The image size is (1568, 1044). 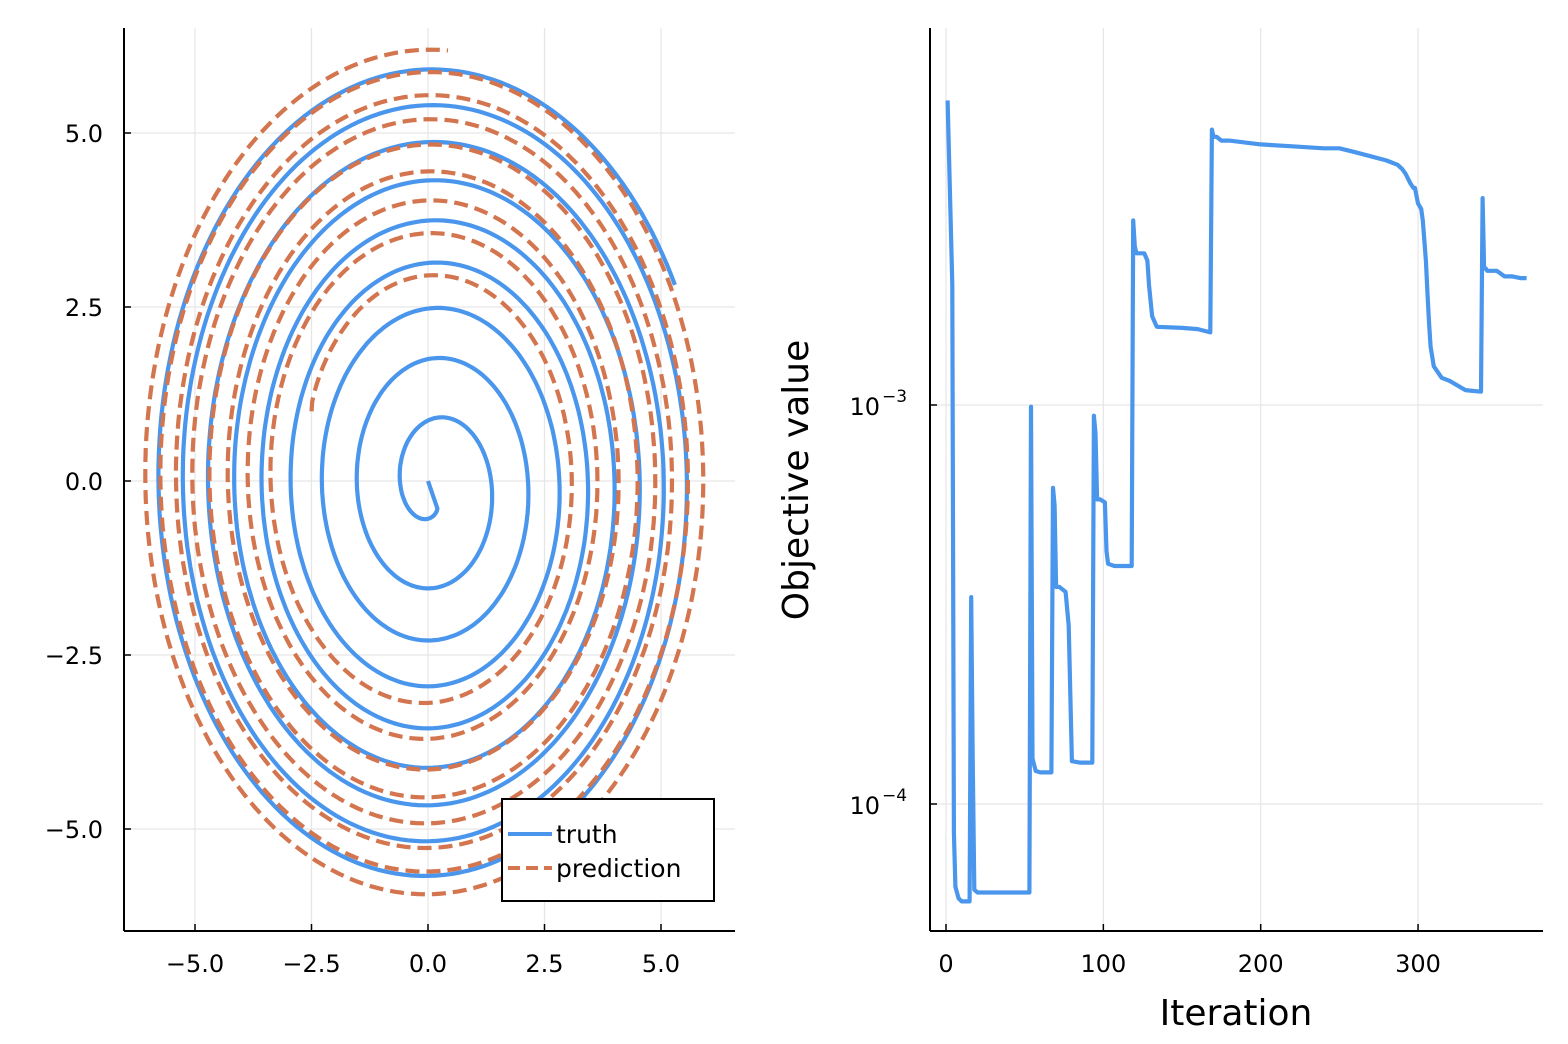 I want to click on y-axis-label: Objective value, so click(x=796, y=480).